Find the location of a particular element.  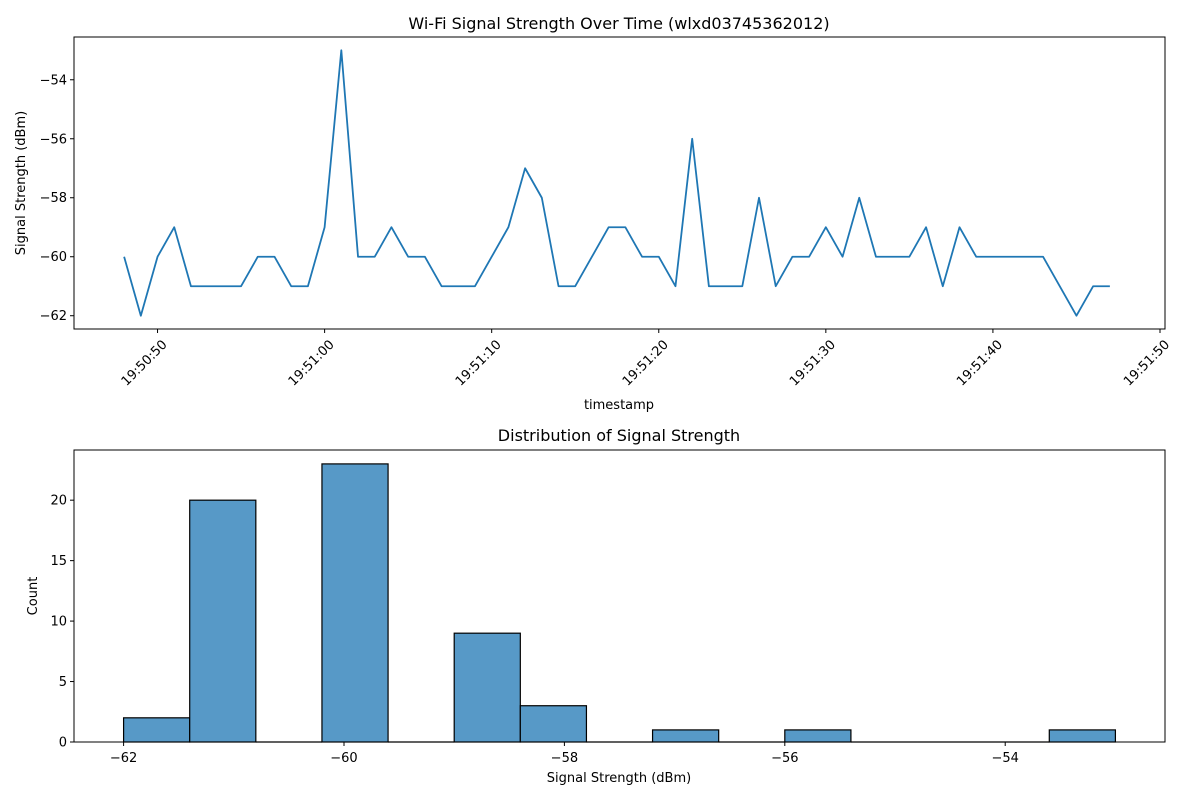

histogram-y-tick-label: 15 is located at coordinates (58, 561).